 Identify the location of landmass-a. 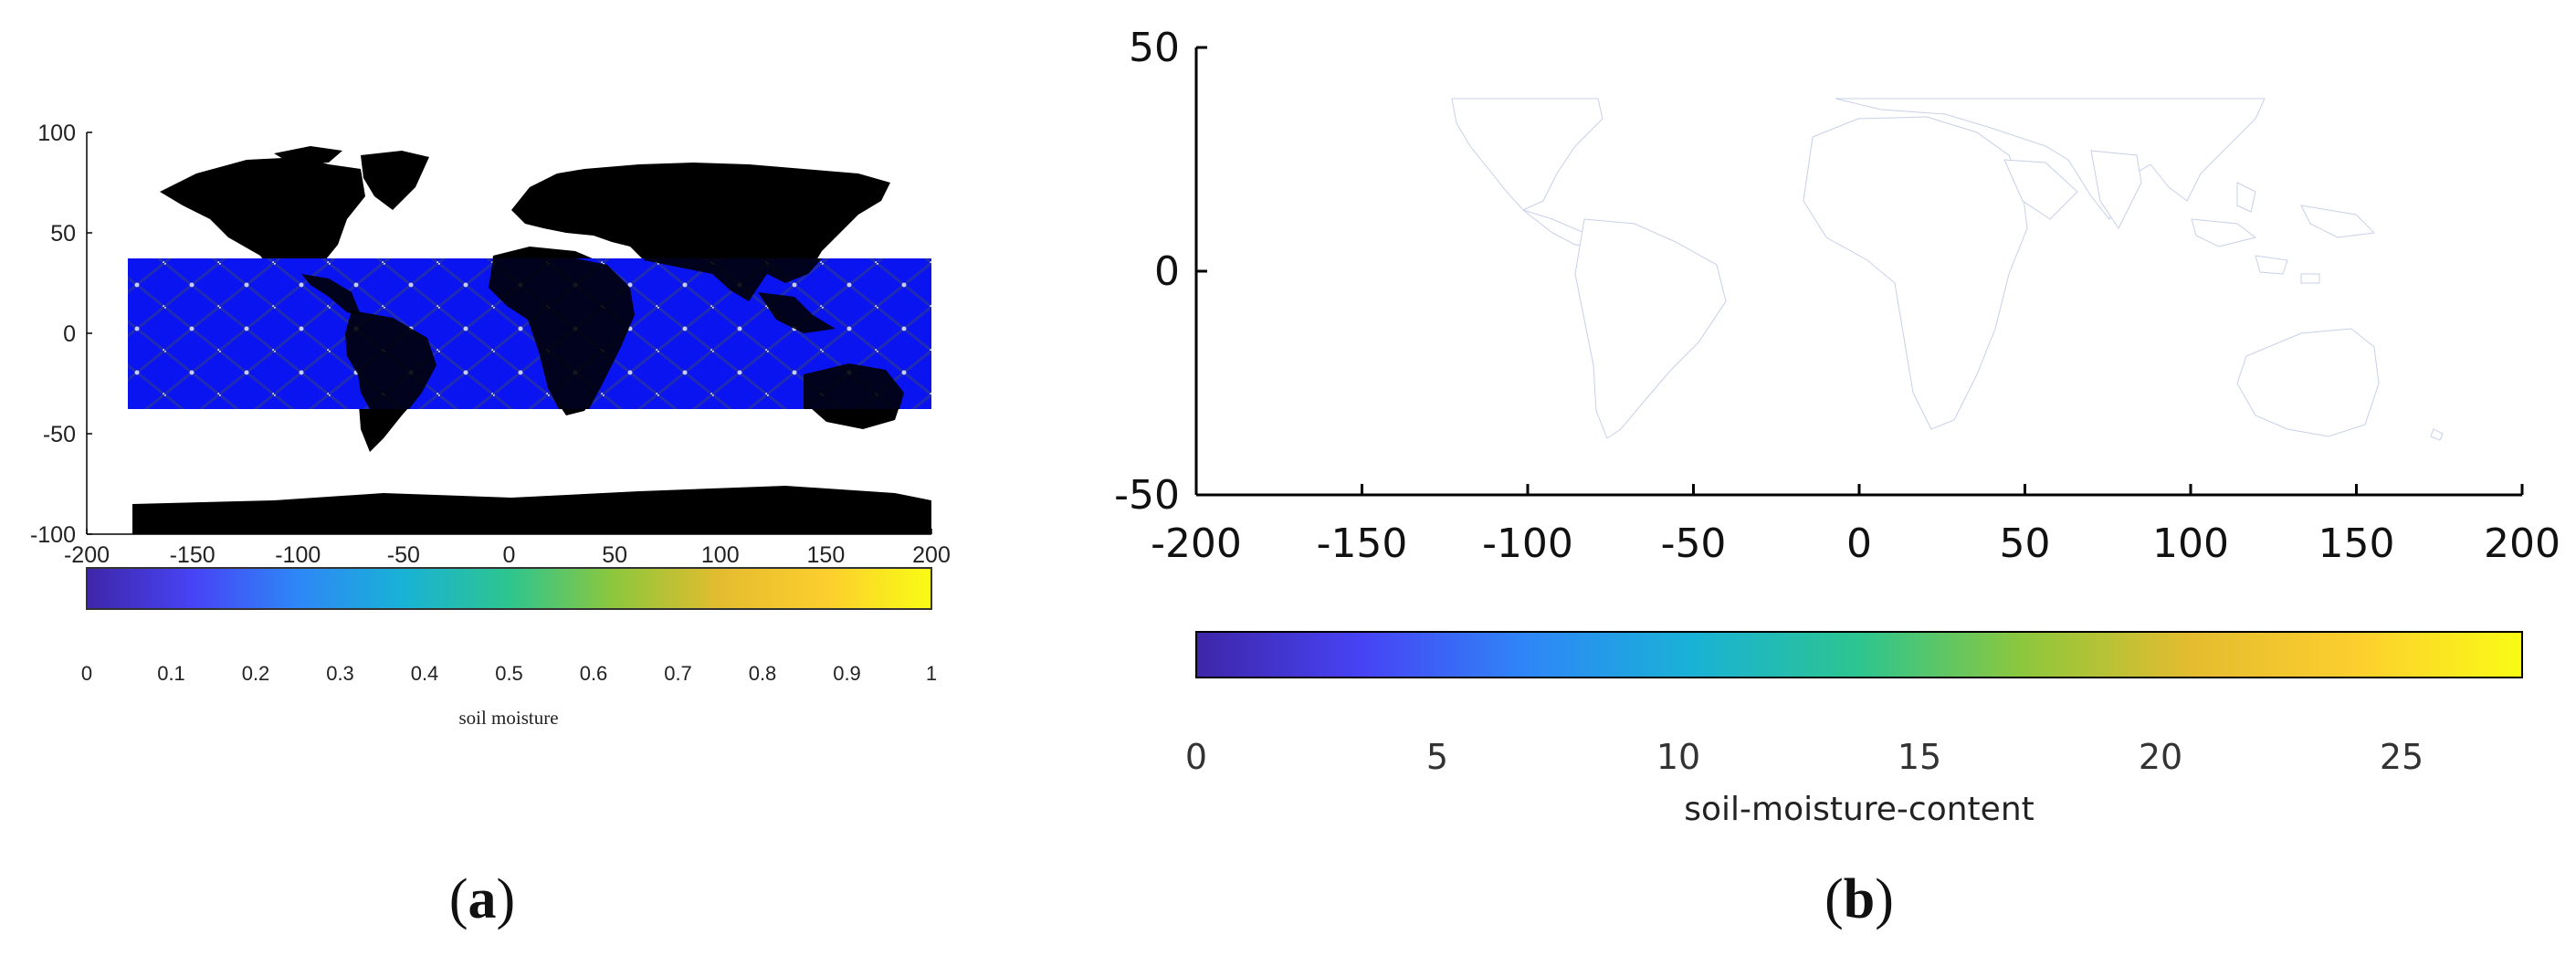
(529, 340).